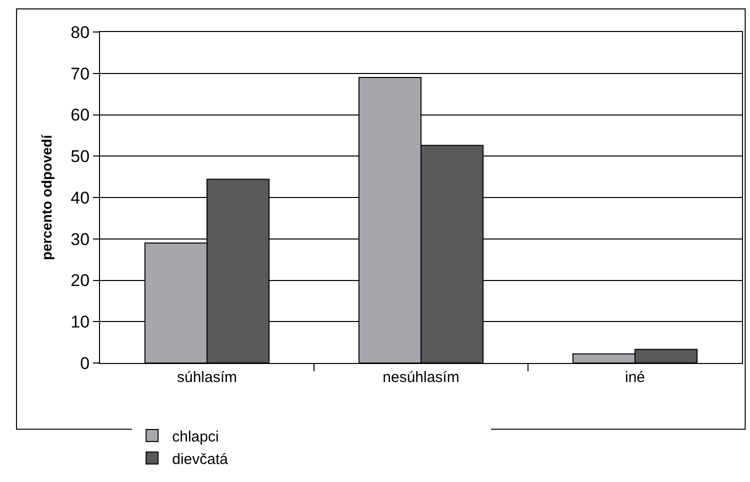 Image resolution: width=750 pixels, height=482 pixels. Describe the element at coordinates (80, 280) in the screenshot. I see `y-tick-label: 20` at that location.